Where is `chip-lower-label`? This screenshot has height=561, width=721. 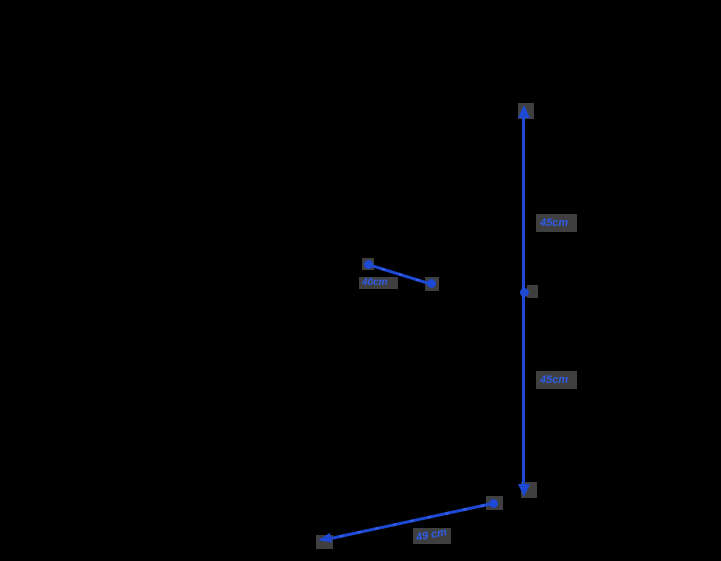
chip-lower-label is located at coordinates (556, 380).